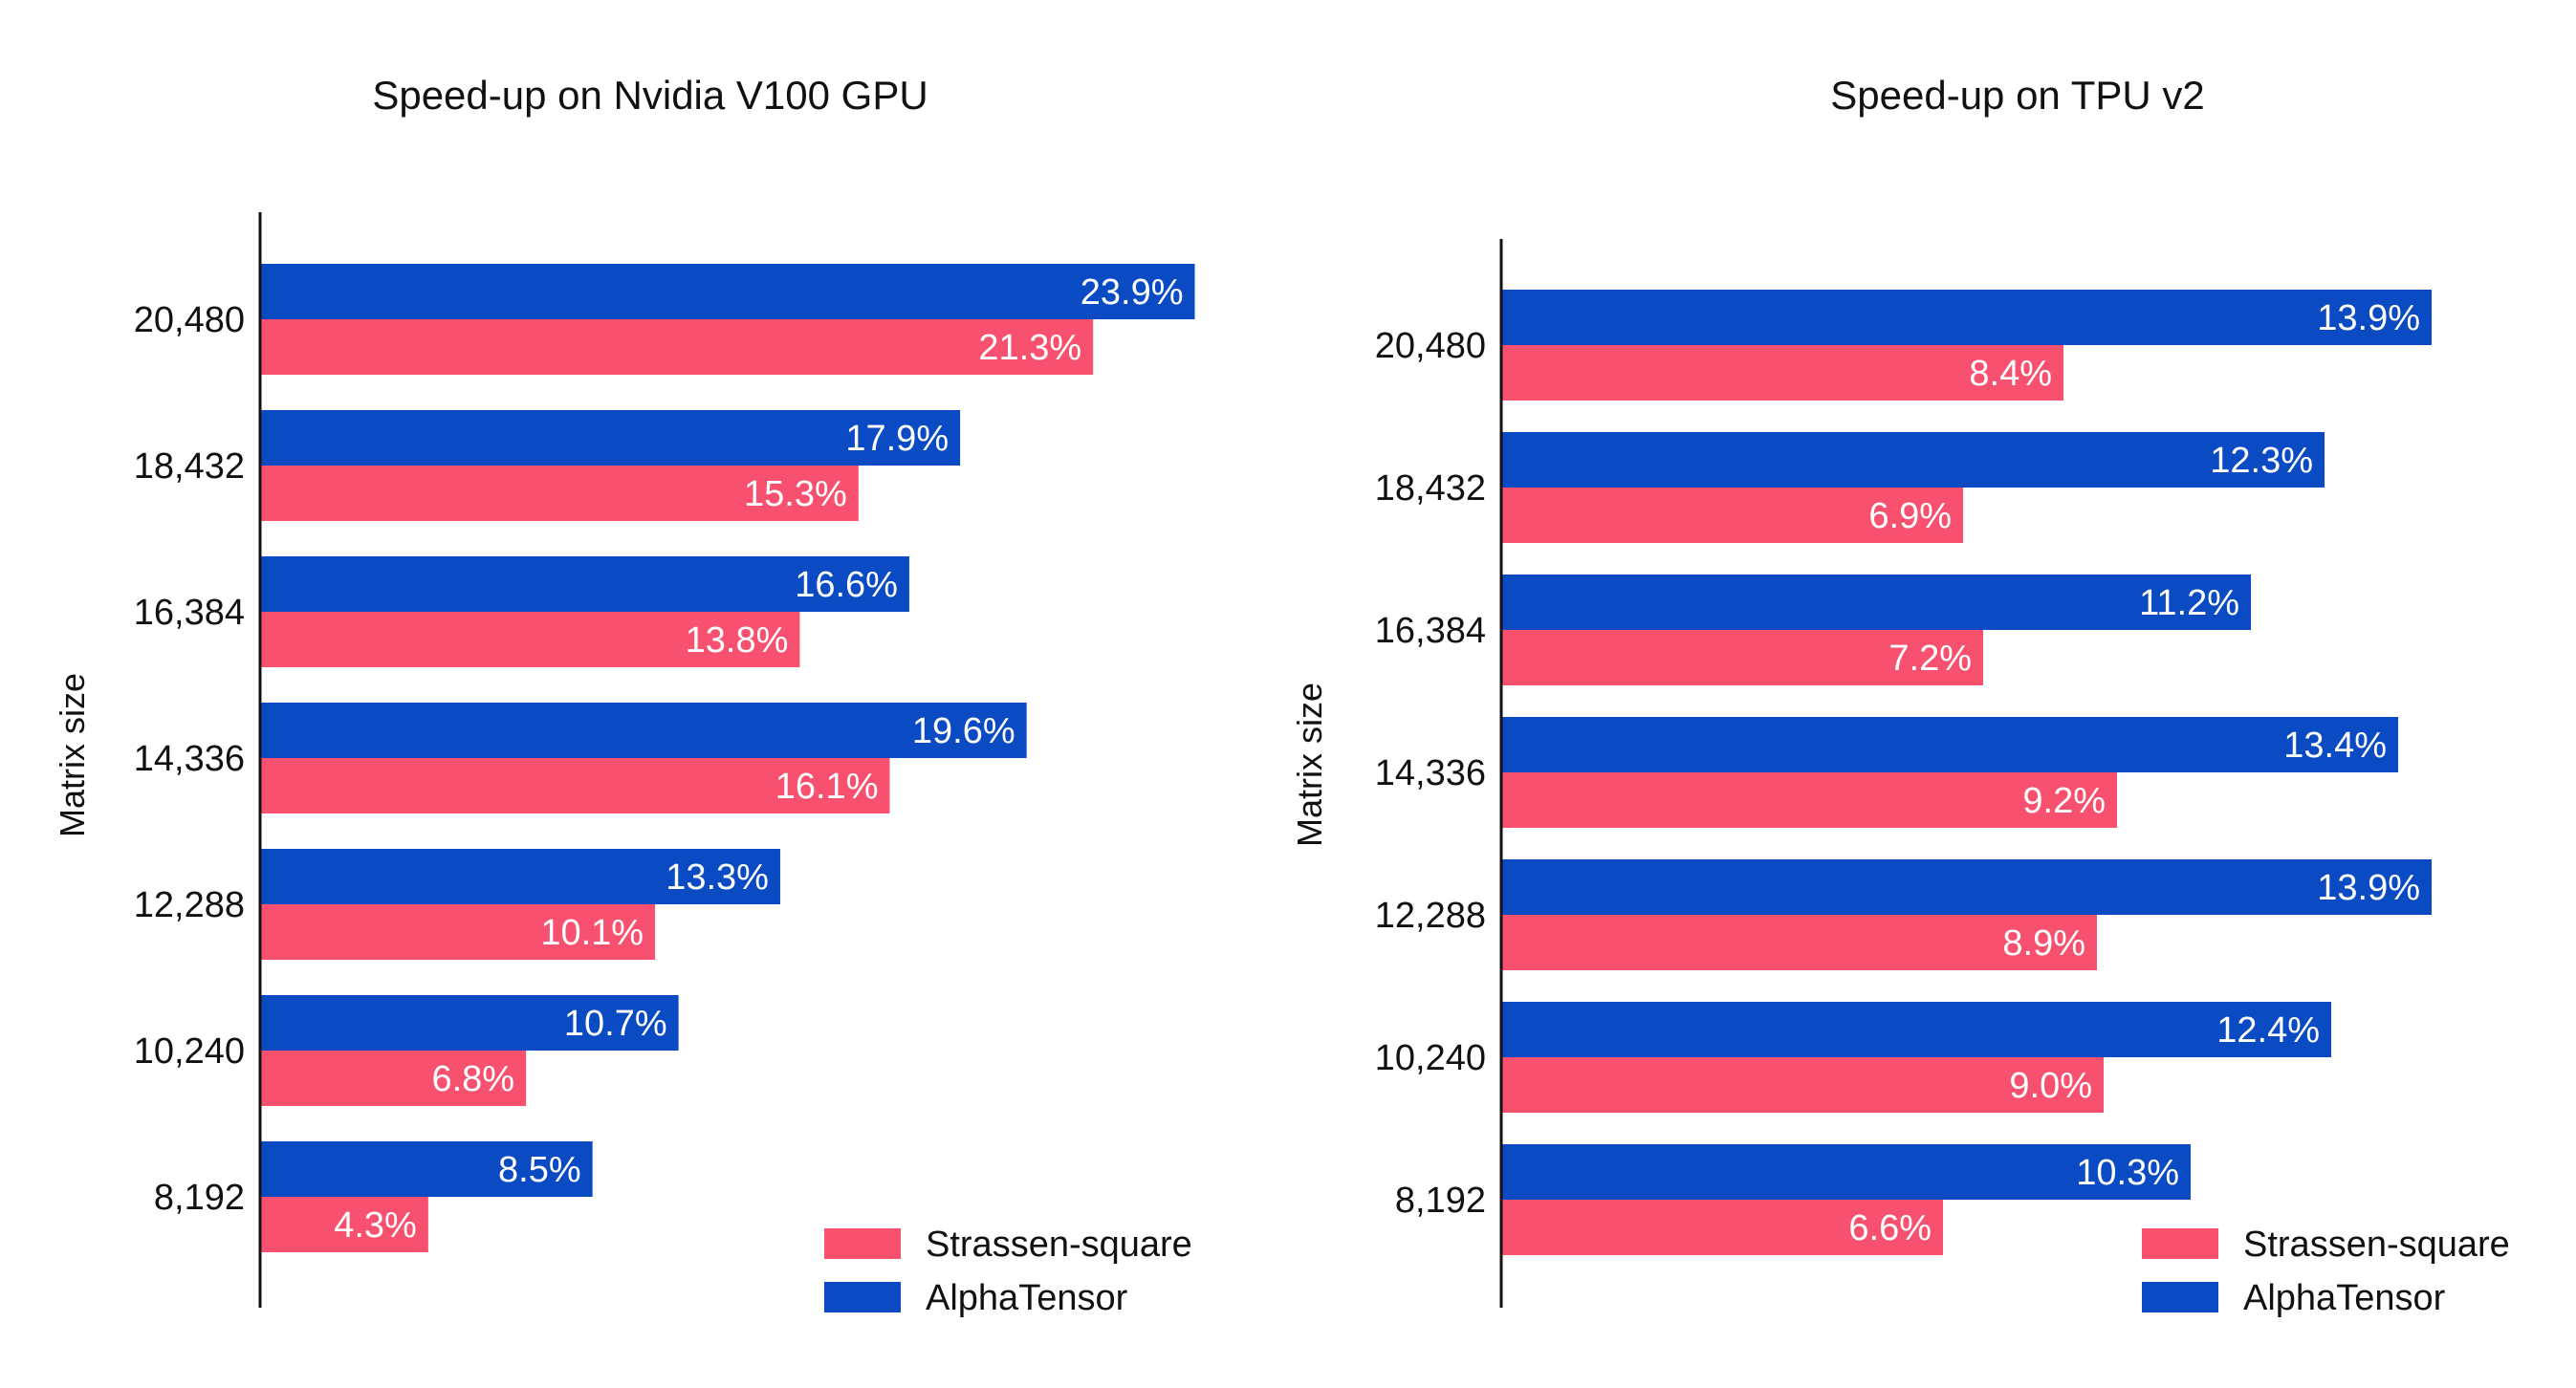 Image resolution: width=2576 pixels, height=1388 pixels. I want to click on gpu-legend-label-strassen-square: Strassen-square, so click(1059, 1245).